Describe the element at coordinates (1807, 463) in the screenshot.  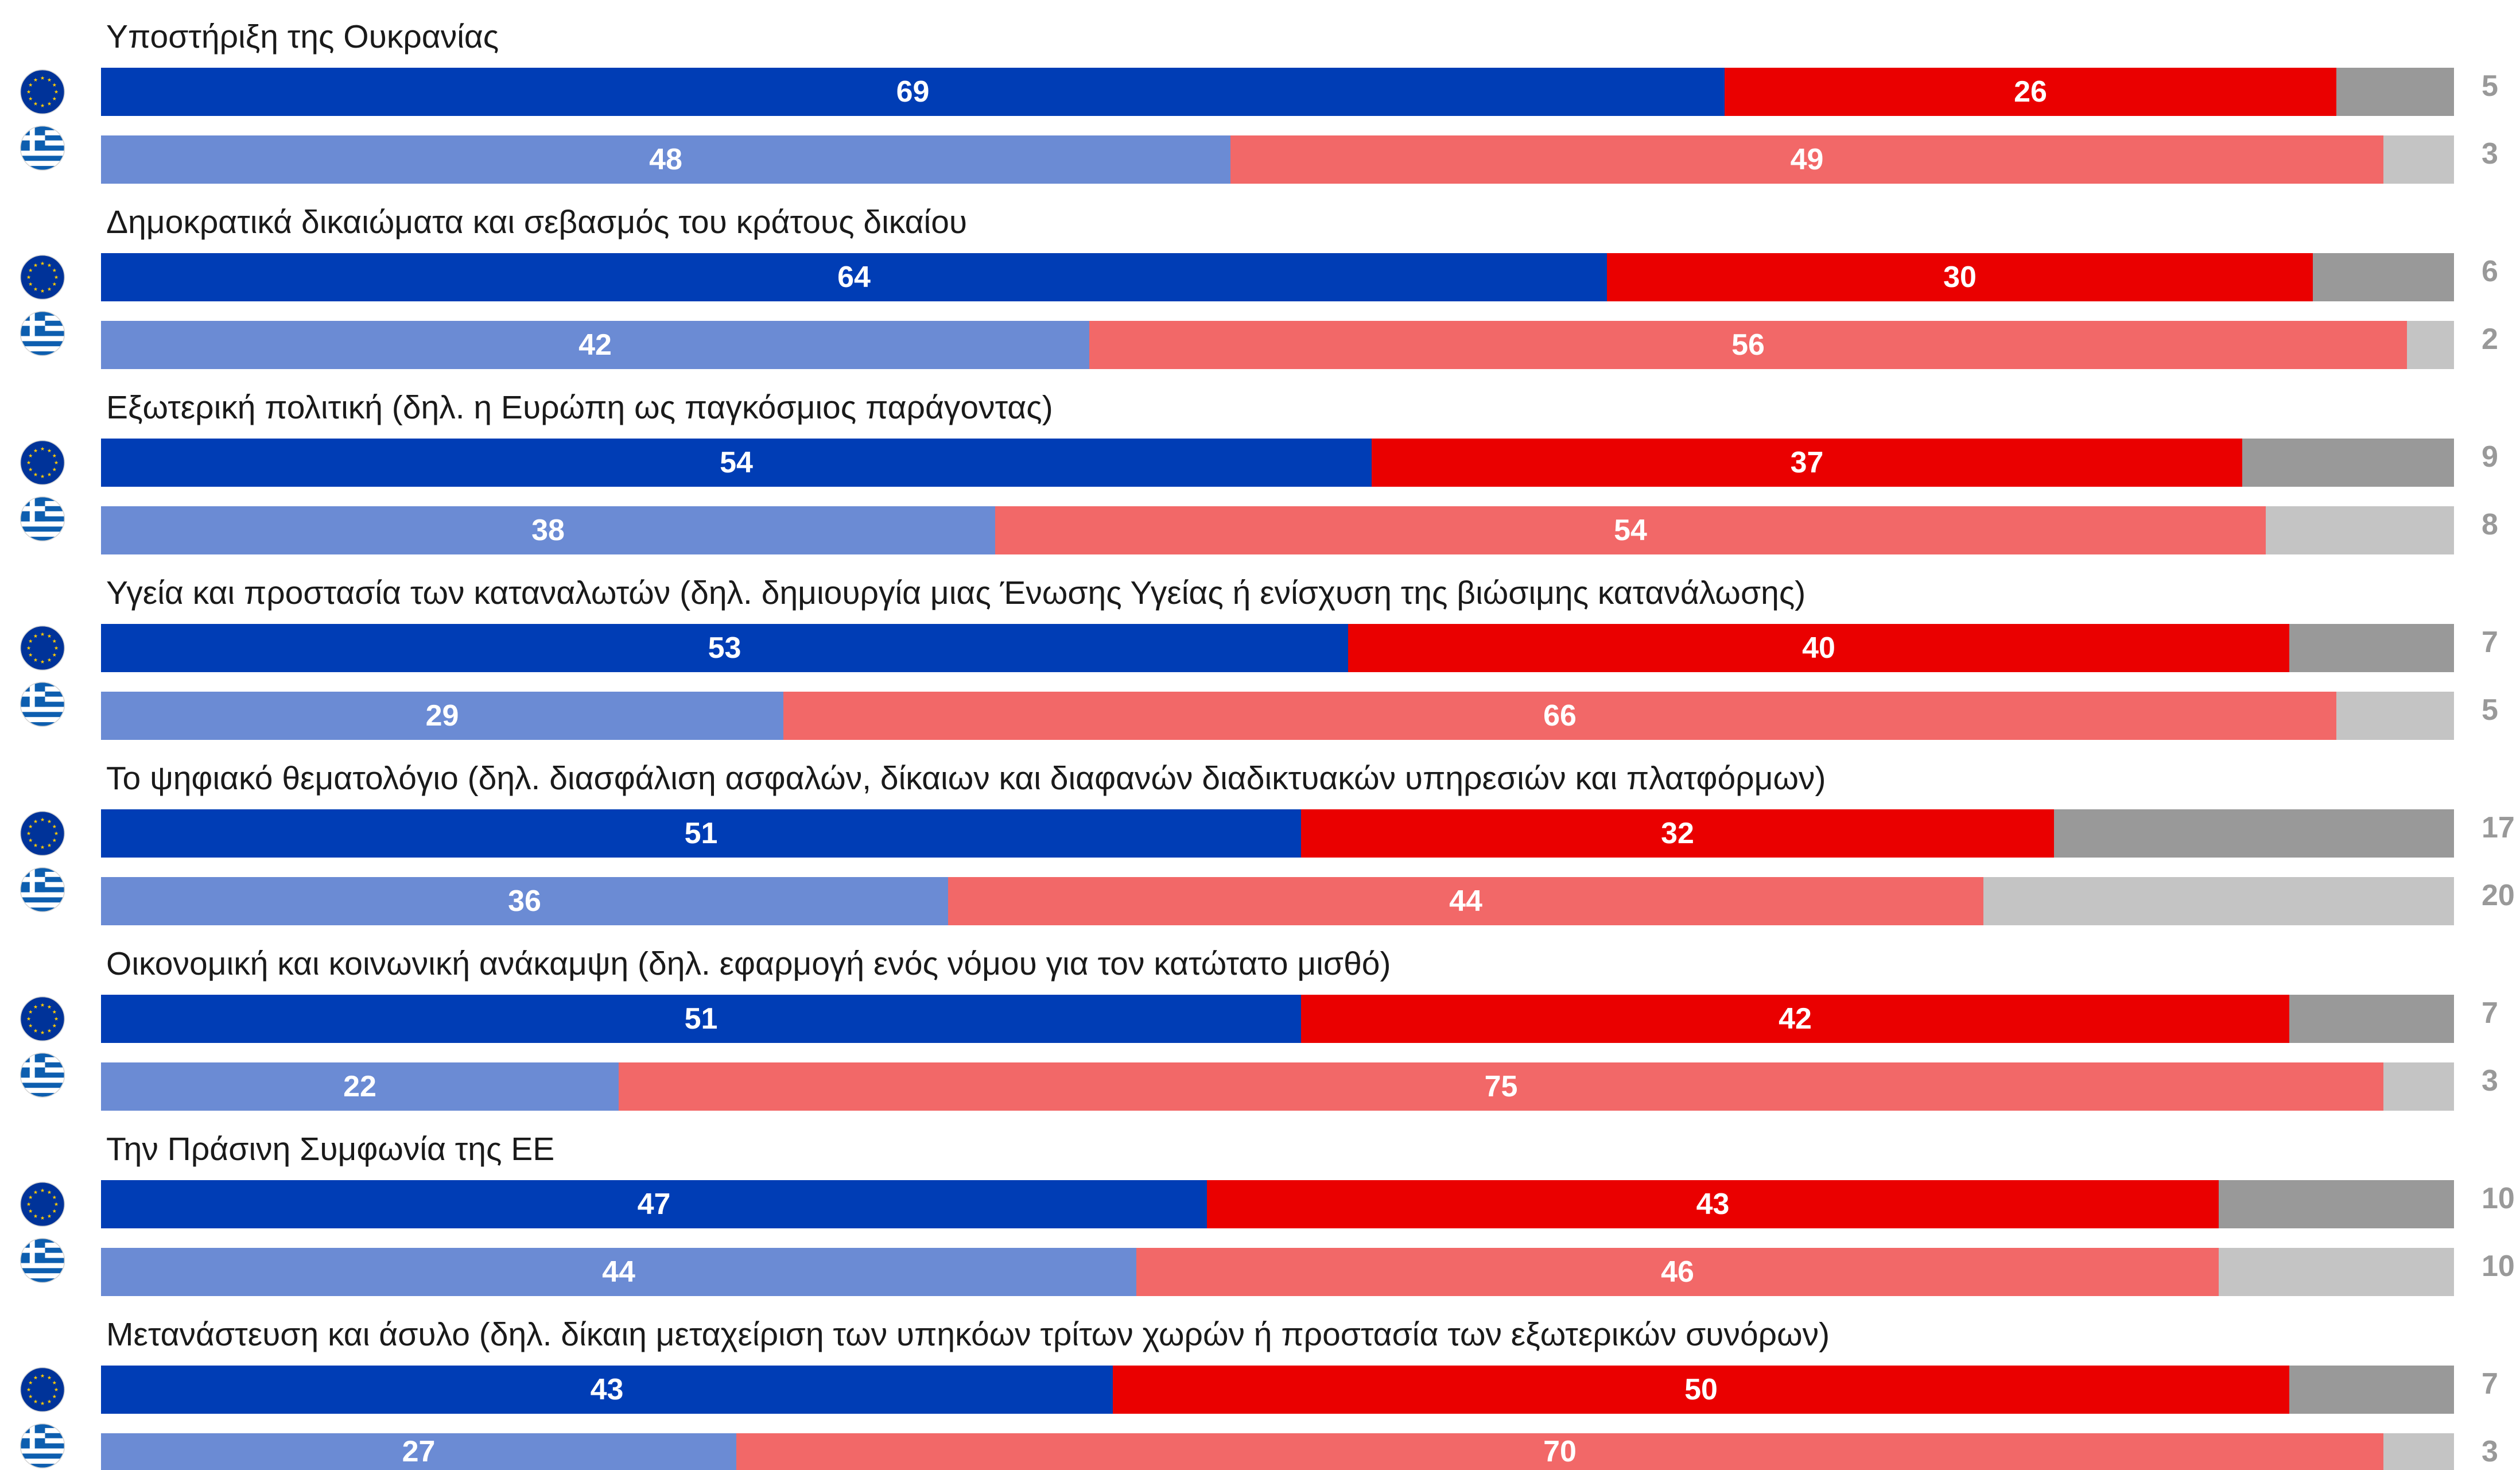
I see `value-label: 37` at that location.